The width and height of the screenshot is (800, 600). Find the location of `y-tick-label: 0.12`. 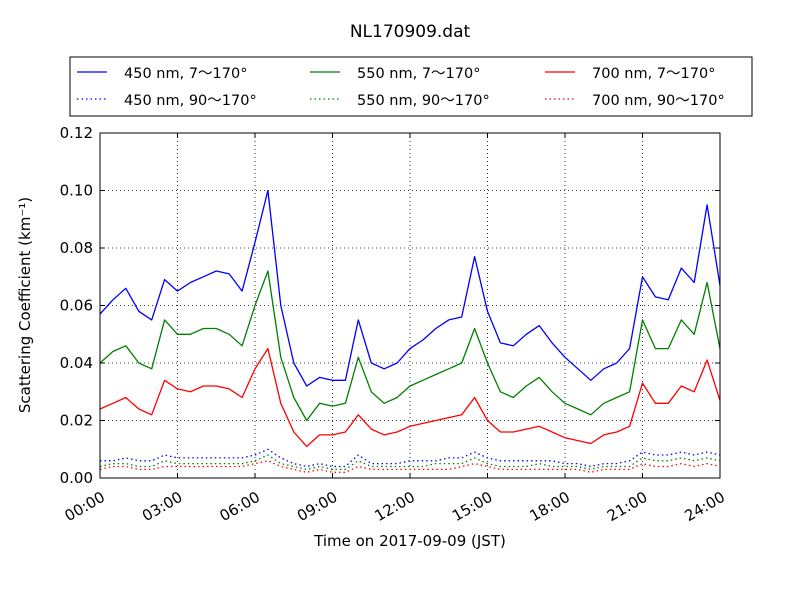

y-tick-label: 0.12 is located at coordinates (76, 133).